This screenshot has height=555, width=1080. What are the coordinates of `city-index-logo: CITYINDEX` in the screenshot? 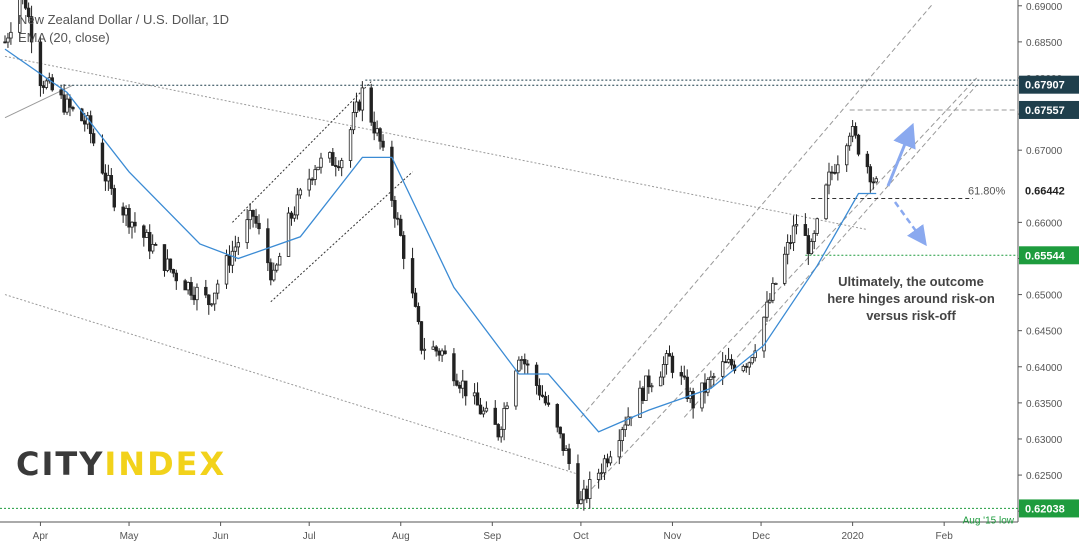 It's located at (121, 464).